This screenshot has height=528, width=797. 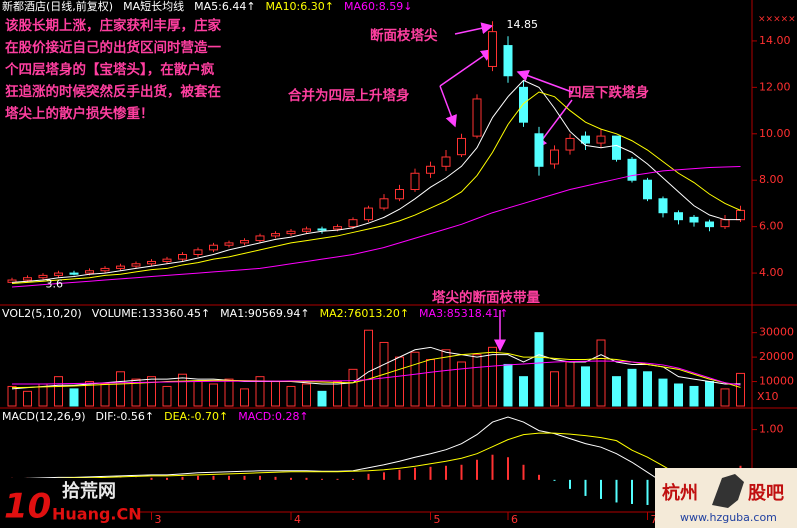 What do you see at coordinates (398, 498) in the screenshot?
I see `watermarks: 10 拾荒网 Huang.CN 杭州 股吧 www.hzguba.com` at bounding box center [398, 498].